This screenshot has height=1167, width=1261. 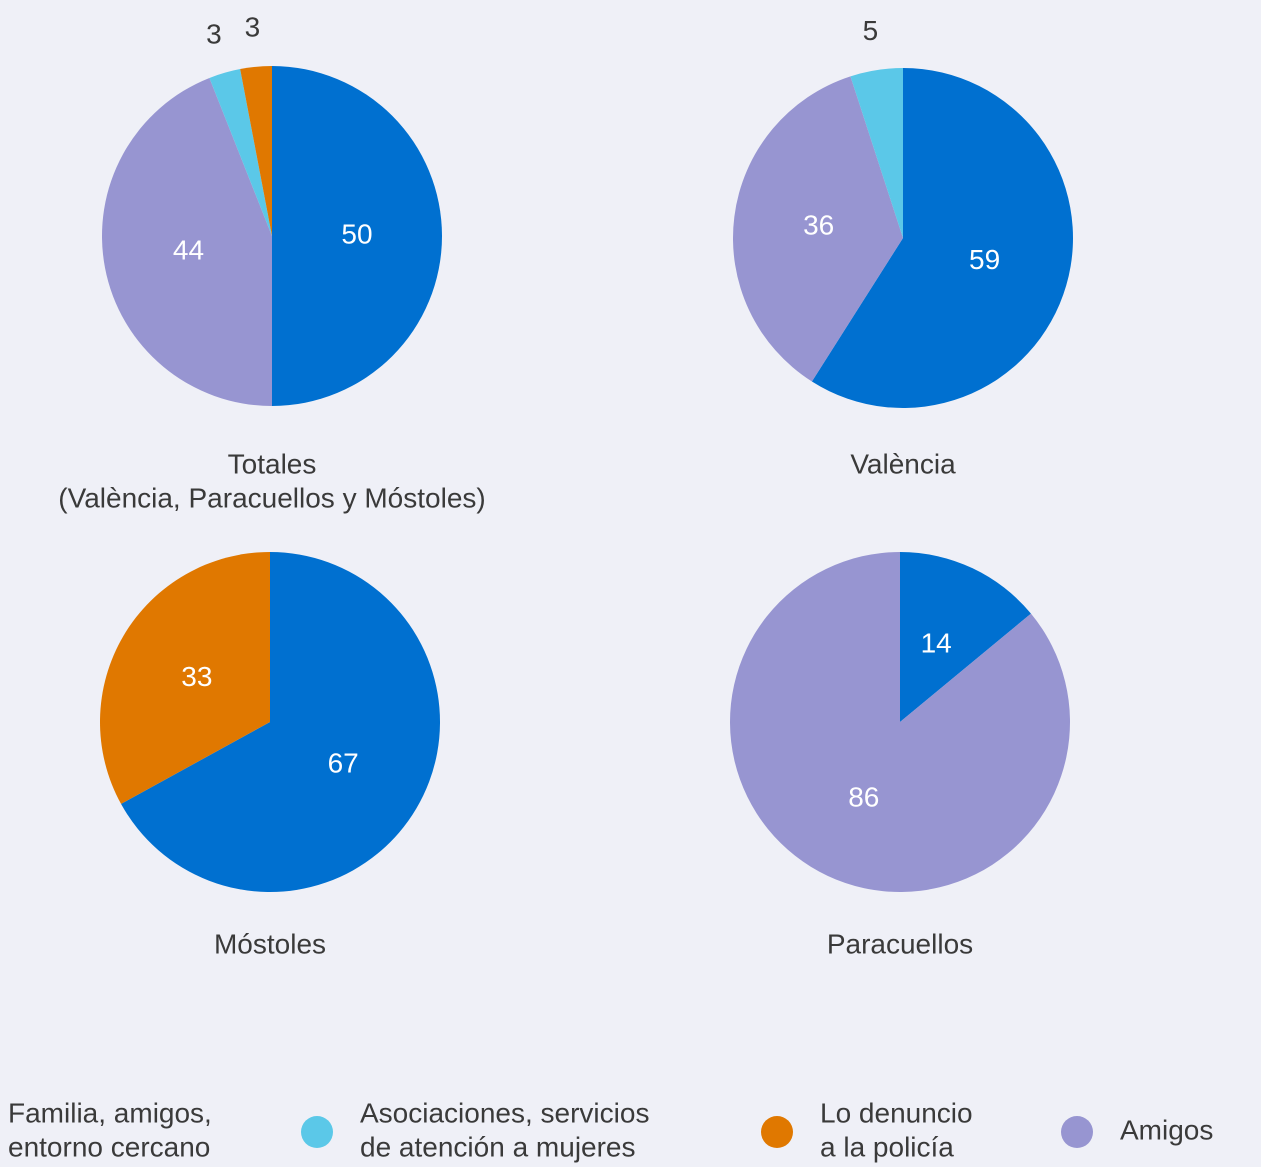 What do you see at coordinates (818, 225) in the screenshot?
I see `data-label: 36` at bounding box center [818, 225].